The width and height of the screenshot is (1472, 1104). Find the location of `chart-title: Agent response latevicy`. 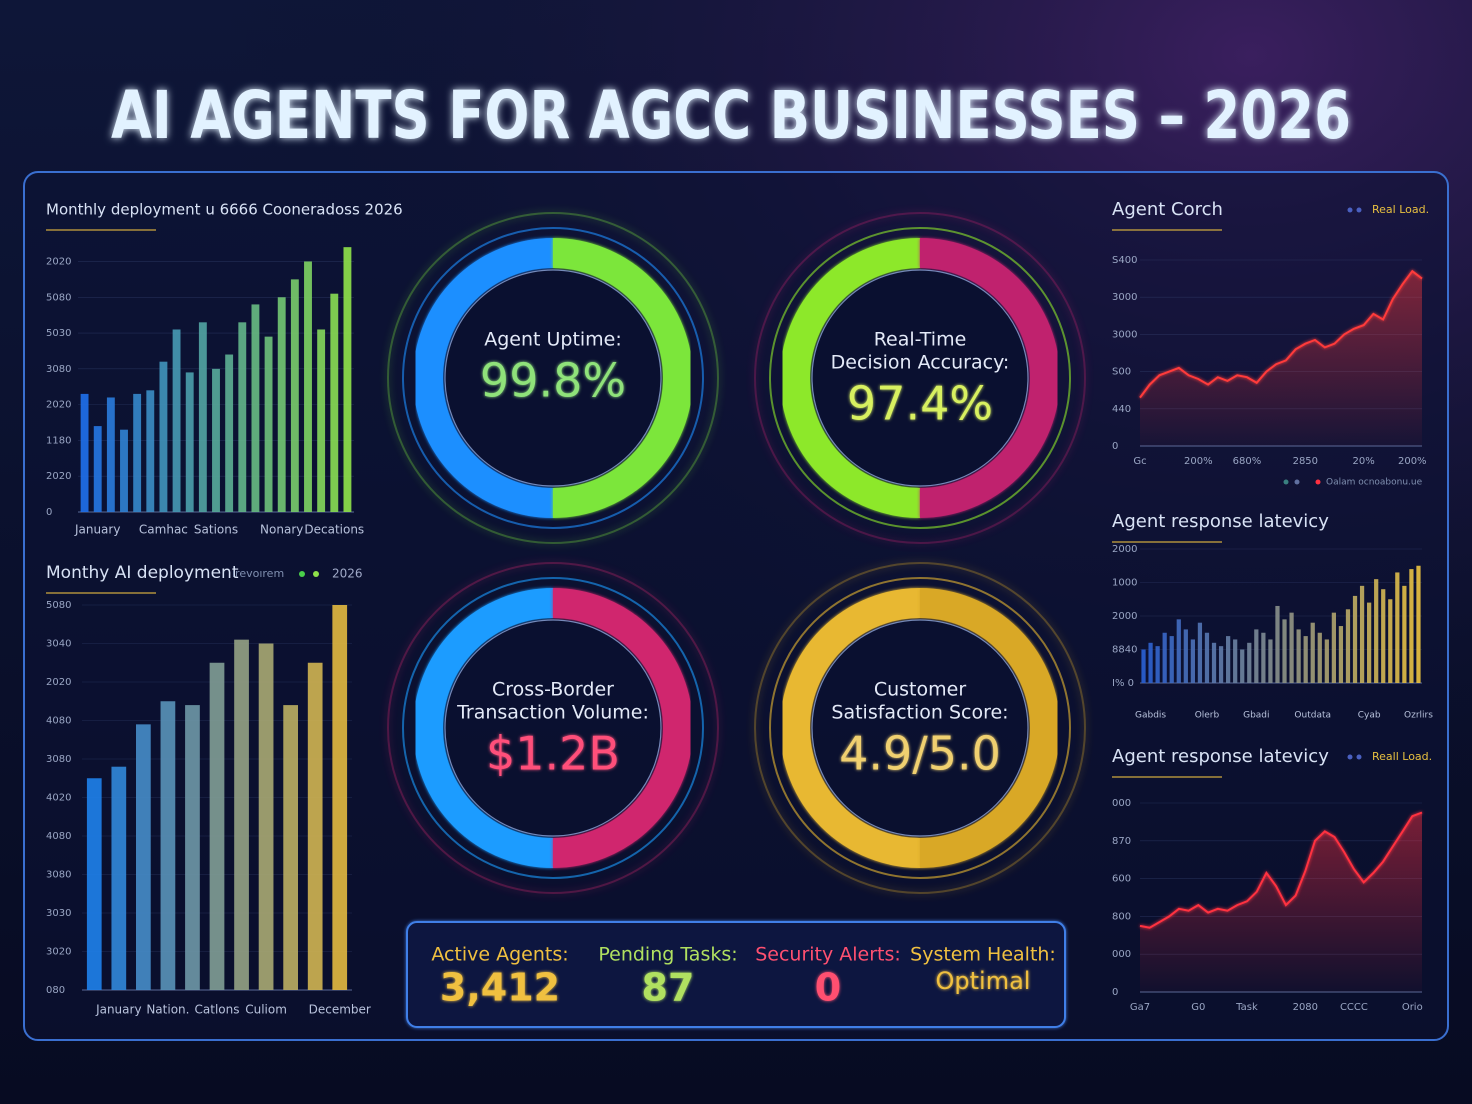

chart-title: Agent response latevicy is located at coordinates (1220, 756).